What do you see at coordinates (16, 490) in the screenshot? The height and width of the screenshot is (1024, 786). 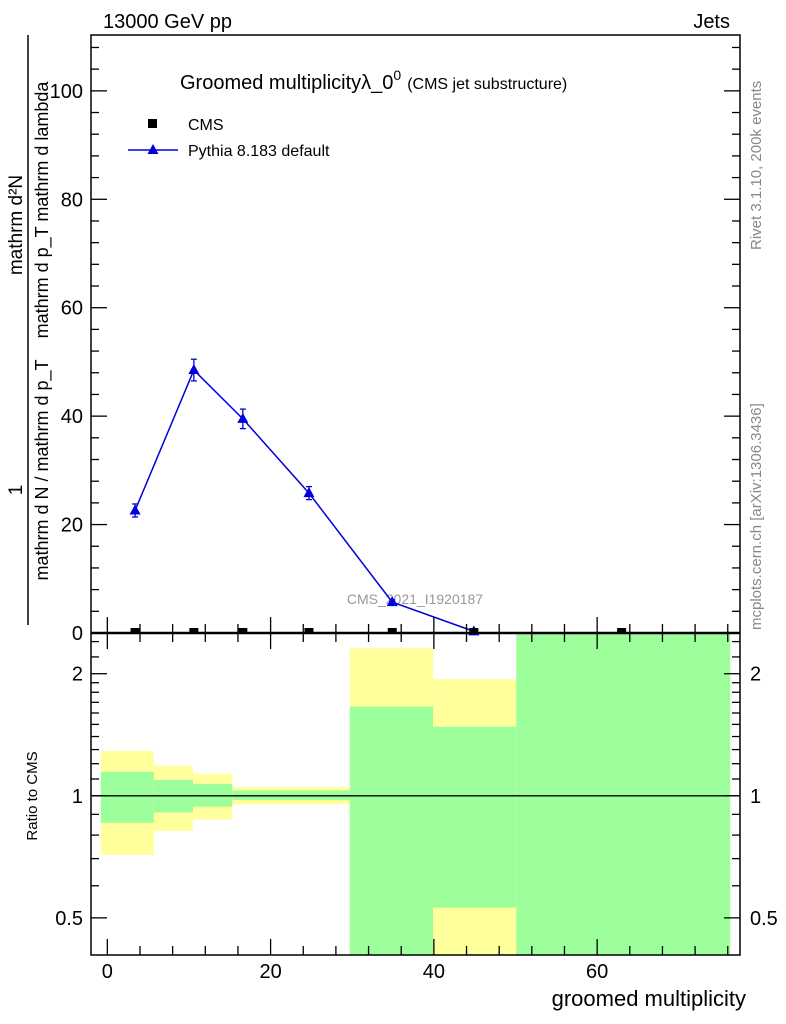 I see `ylabel-num-bottom: 1` at bounding box center [16, 490].